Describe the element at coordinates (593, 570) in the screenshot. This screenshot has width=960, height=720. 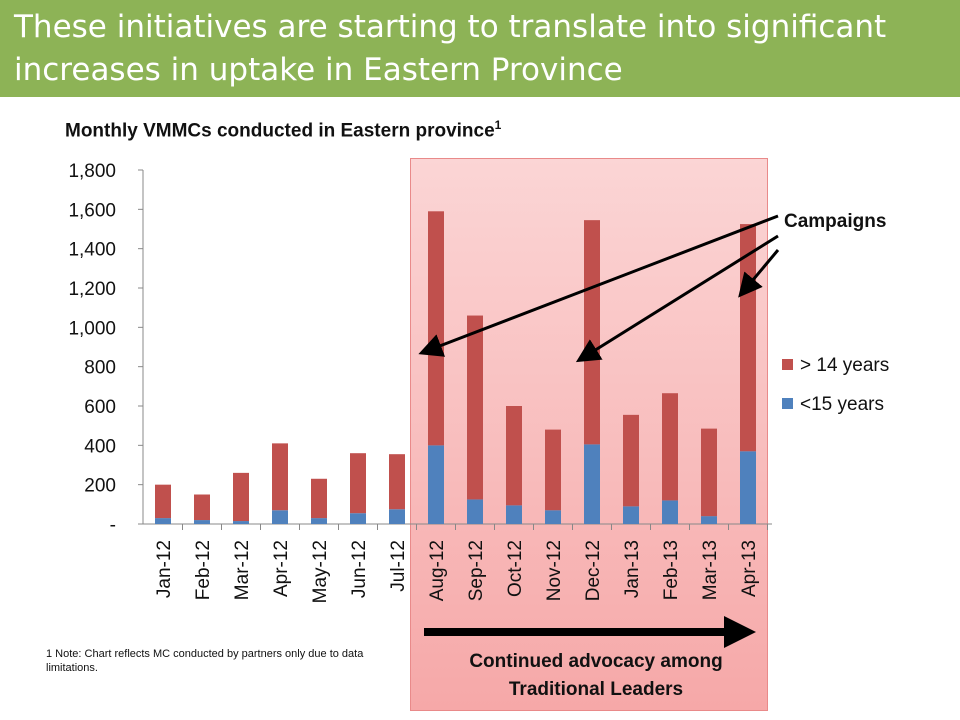
I see `x-tick-label: Dec-12` at that location.